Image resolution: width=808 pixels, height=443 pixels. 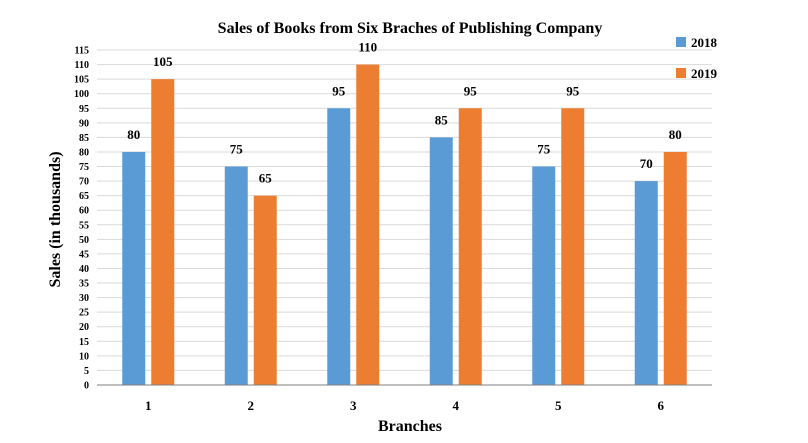 I want to click on y-tick-label: 0, so click(x=86, y=386).